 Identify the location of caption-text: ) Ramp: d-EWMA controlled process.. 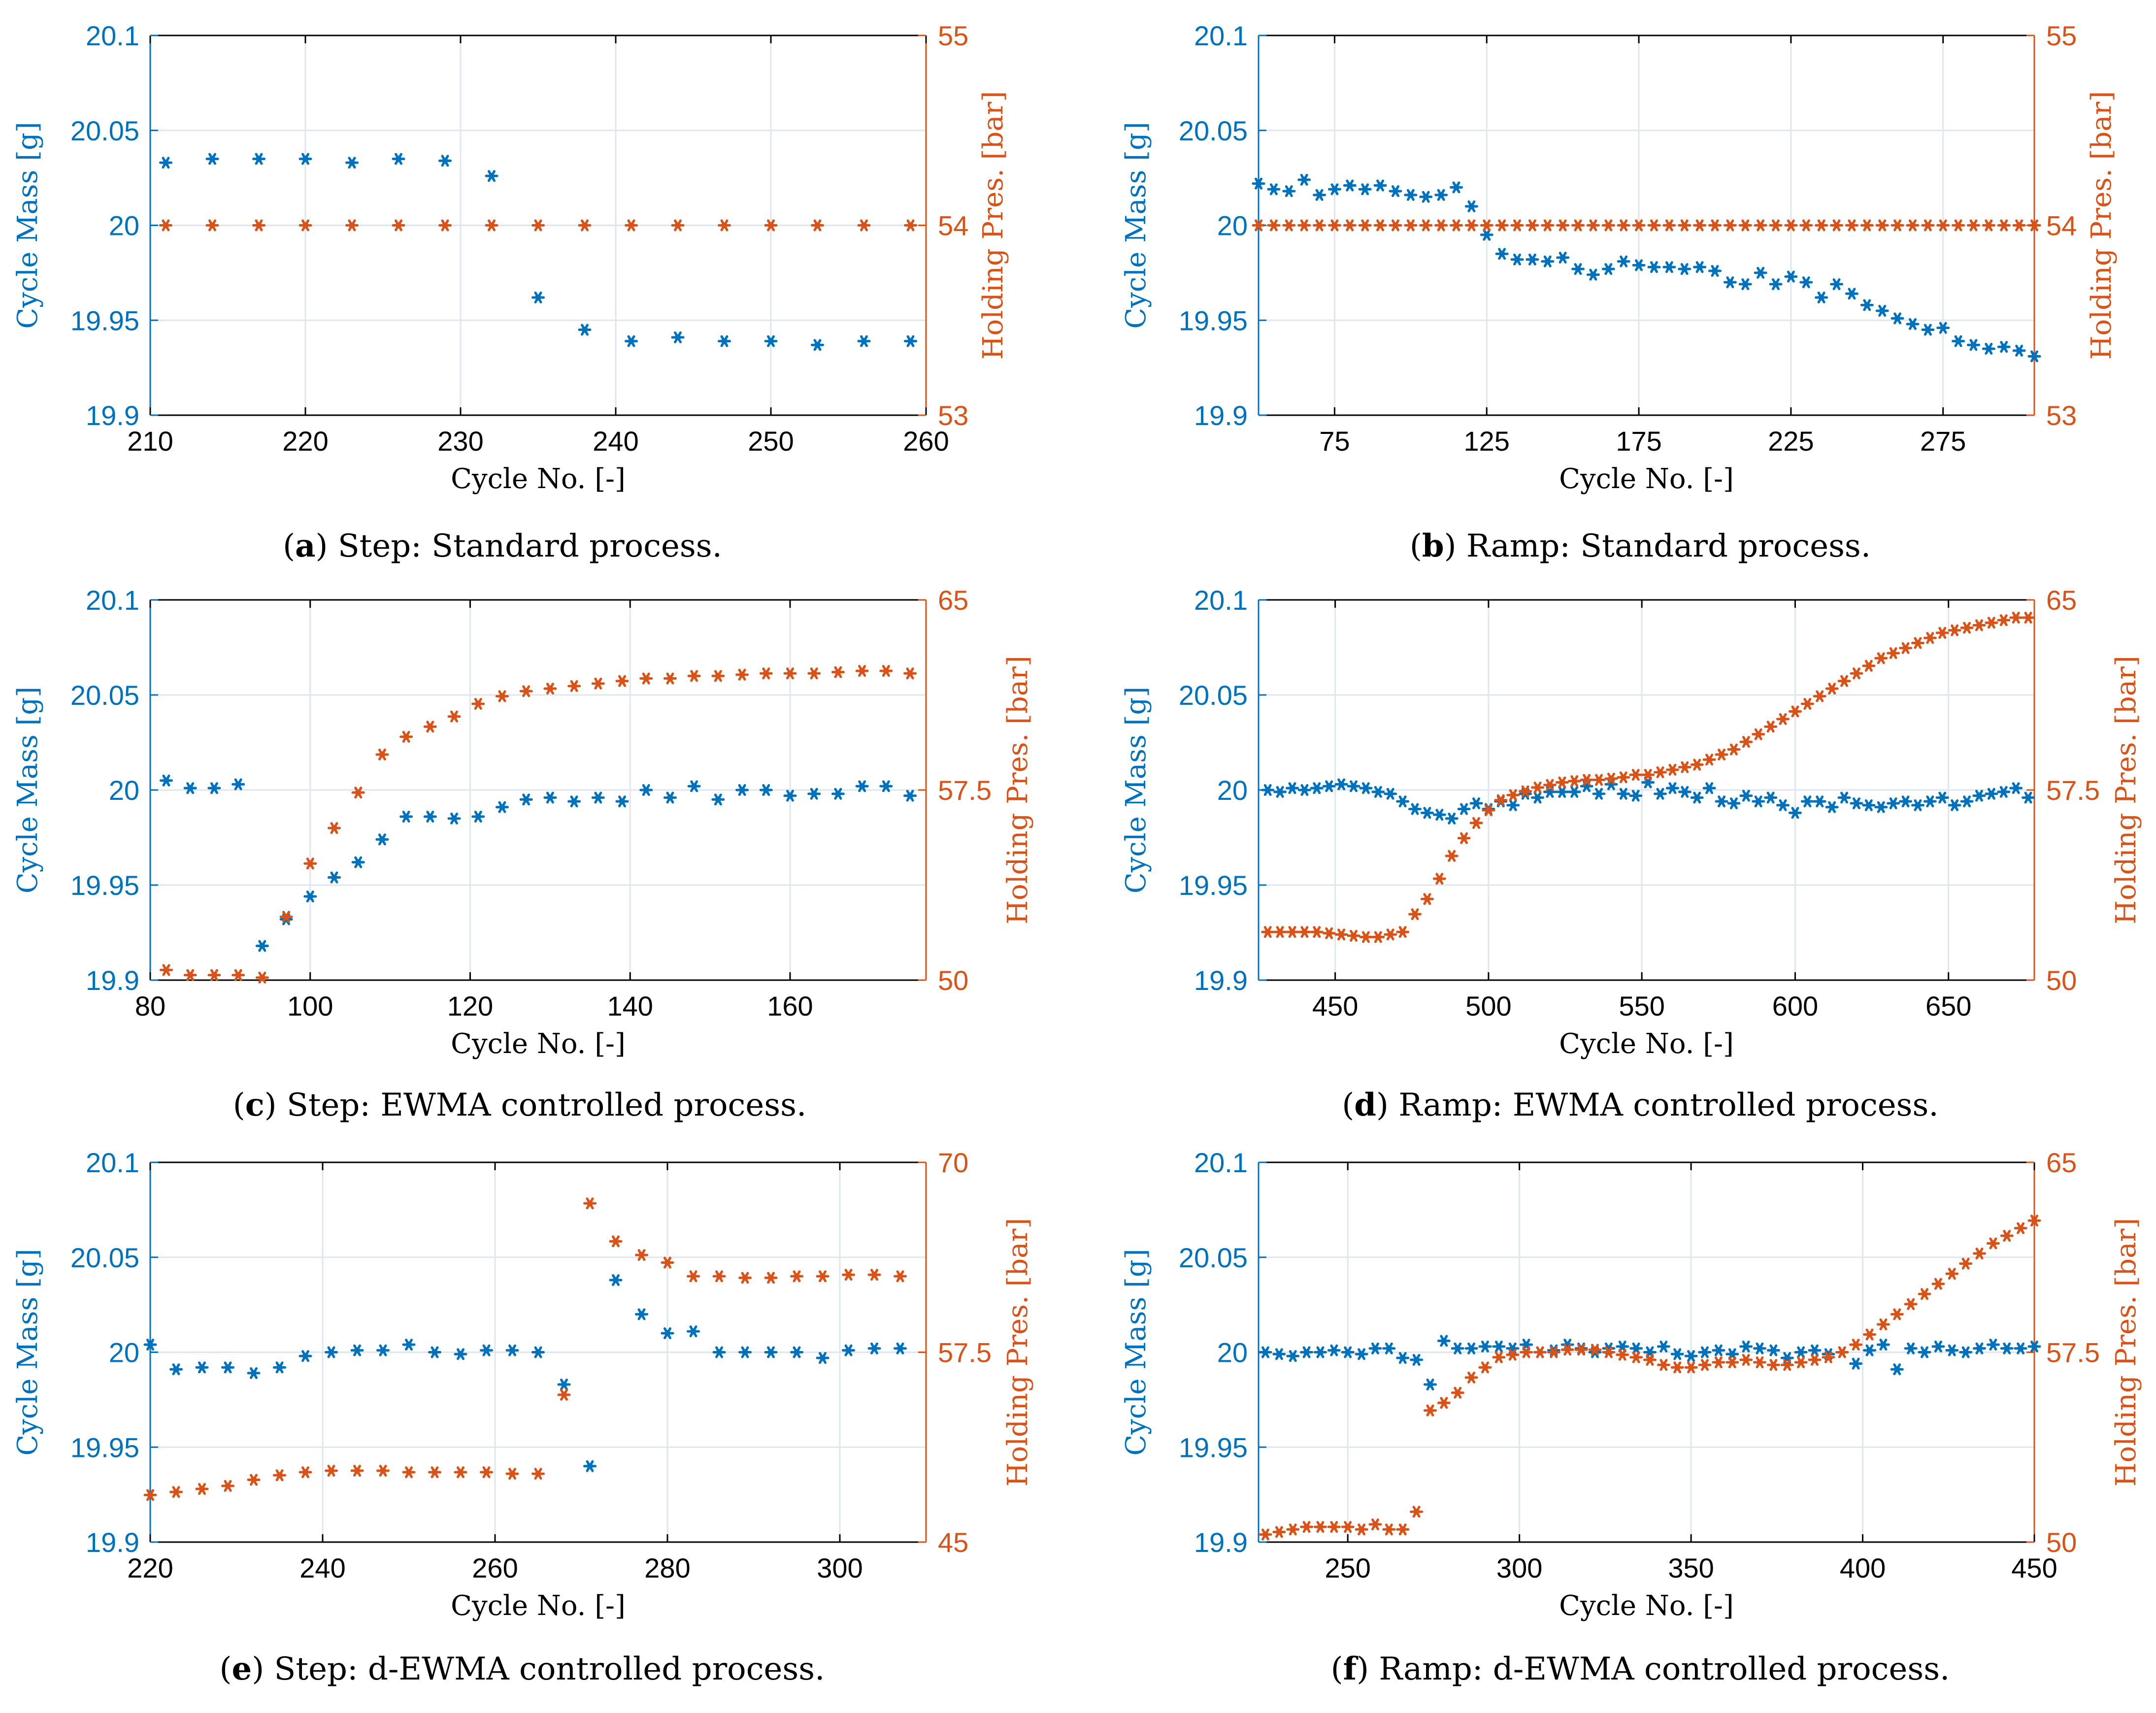
(1653, 1669).